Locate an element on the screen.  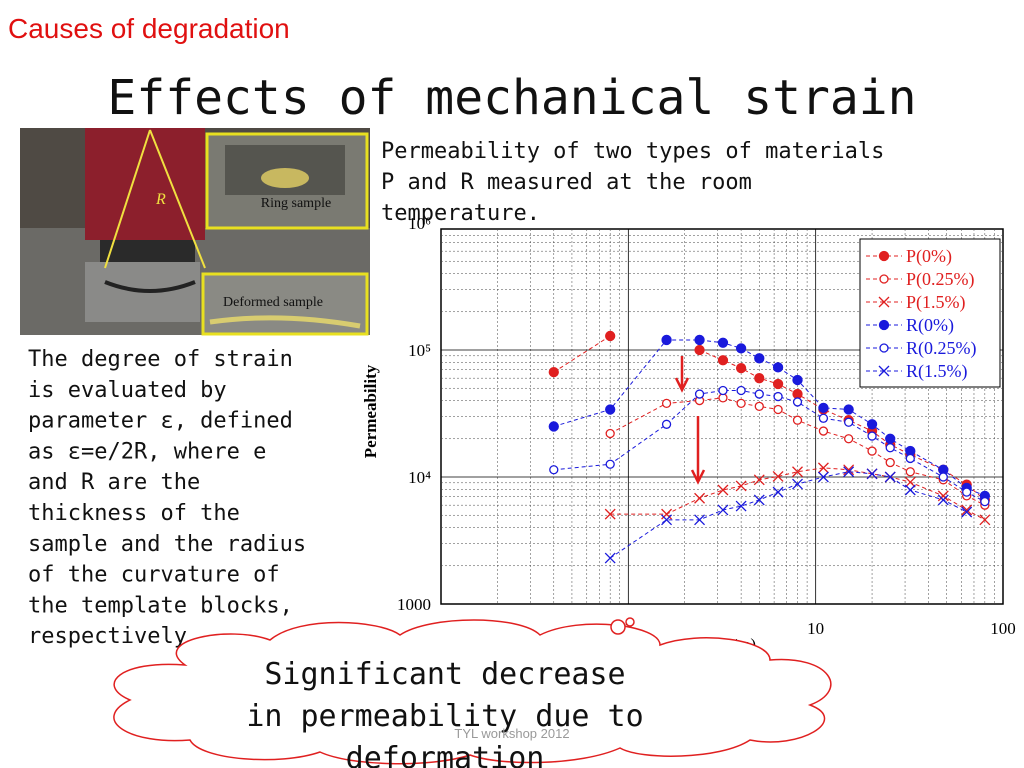
description-line: of the curvature of is located at coordinates (154, 575).